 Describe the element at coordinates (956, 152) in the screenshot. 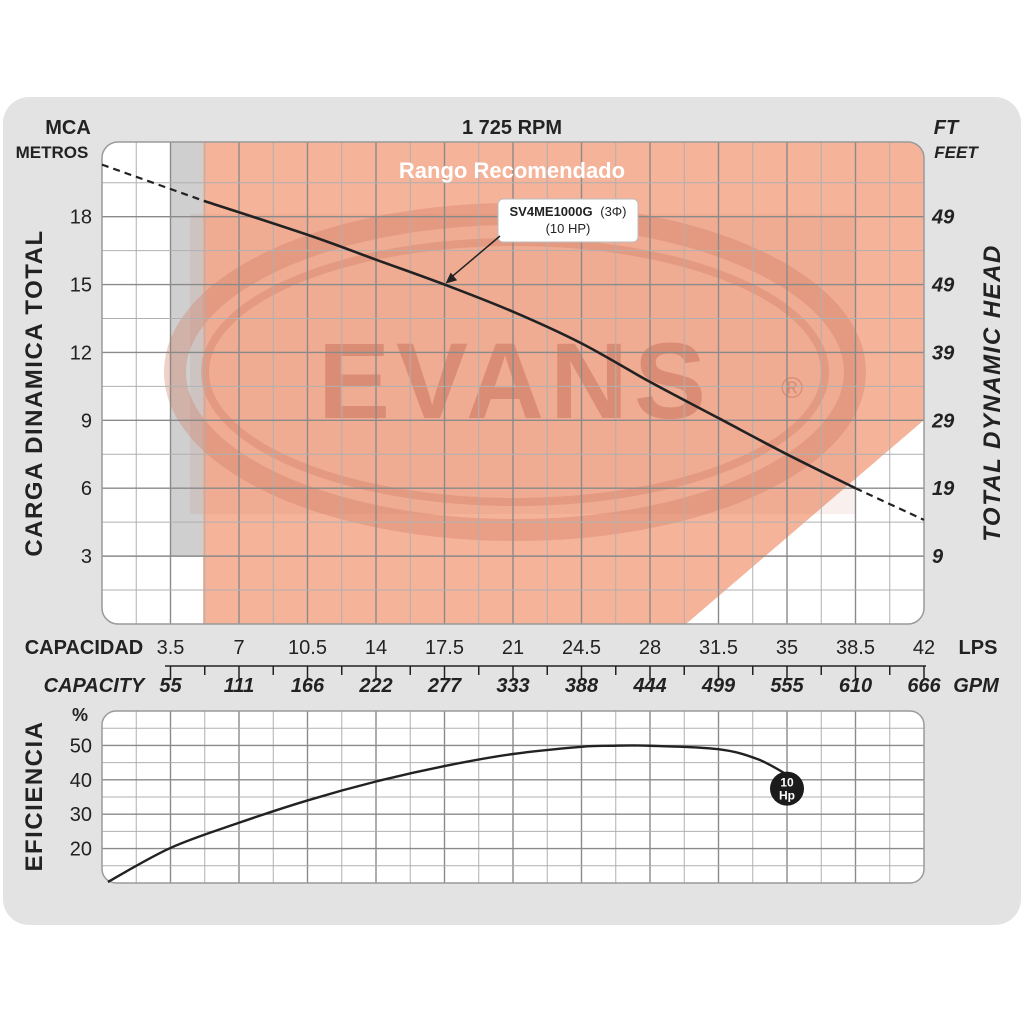

I see `right-unit-sub: FEET` at that location.